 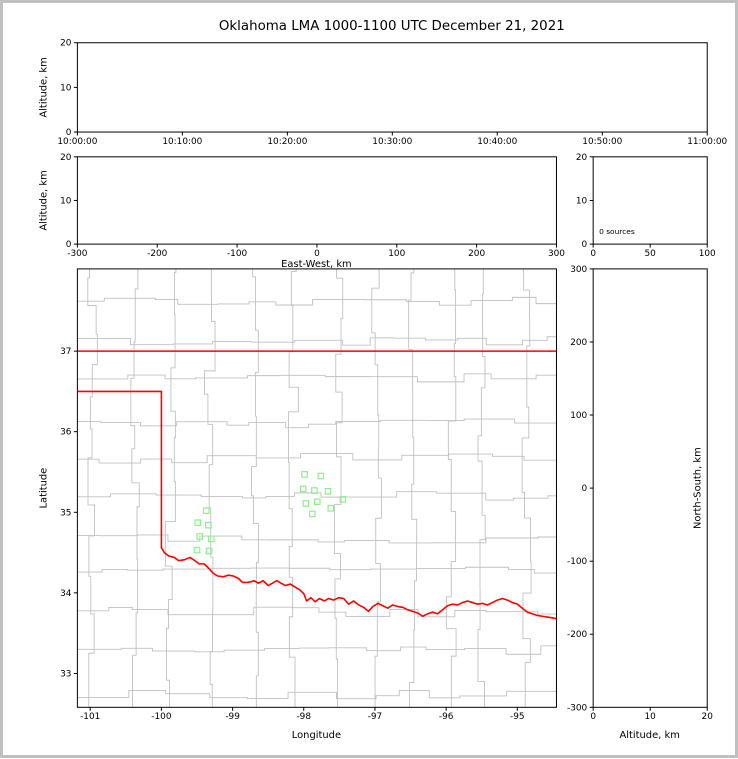 What do you see at coordinates (287, 142) in the screenshot?
I see `x-tick-label: 10:20:00` at bounding box center [287, 142].